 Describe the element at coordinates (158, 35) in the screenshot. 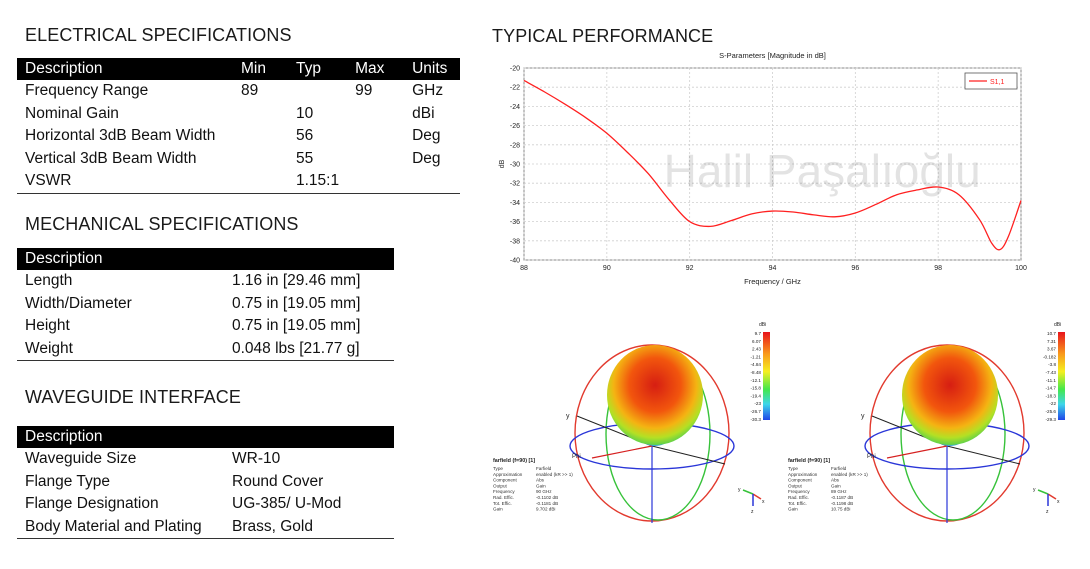

I see `electrical-title: ELECTRICAL SPECIFICATIONS` at that location.